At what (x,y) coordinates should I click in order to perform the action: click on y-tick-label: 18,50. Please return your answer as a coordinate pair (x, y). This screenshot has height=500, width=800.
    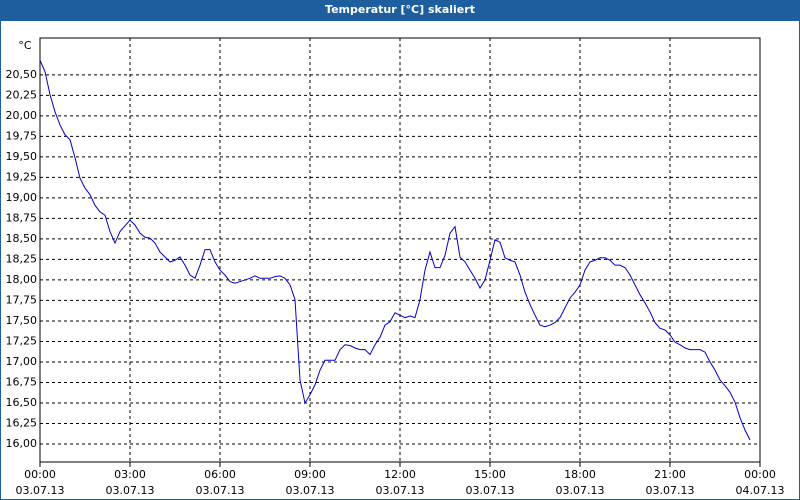
    Looking at the image, I should click on (22, 238).